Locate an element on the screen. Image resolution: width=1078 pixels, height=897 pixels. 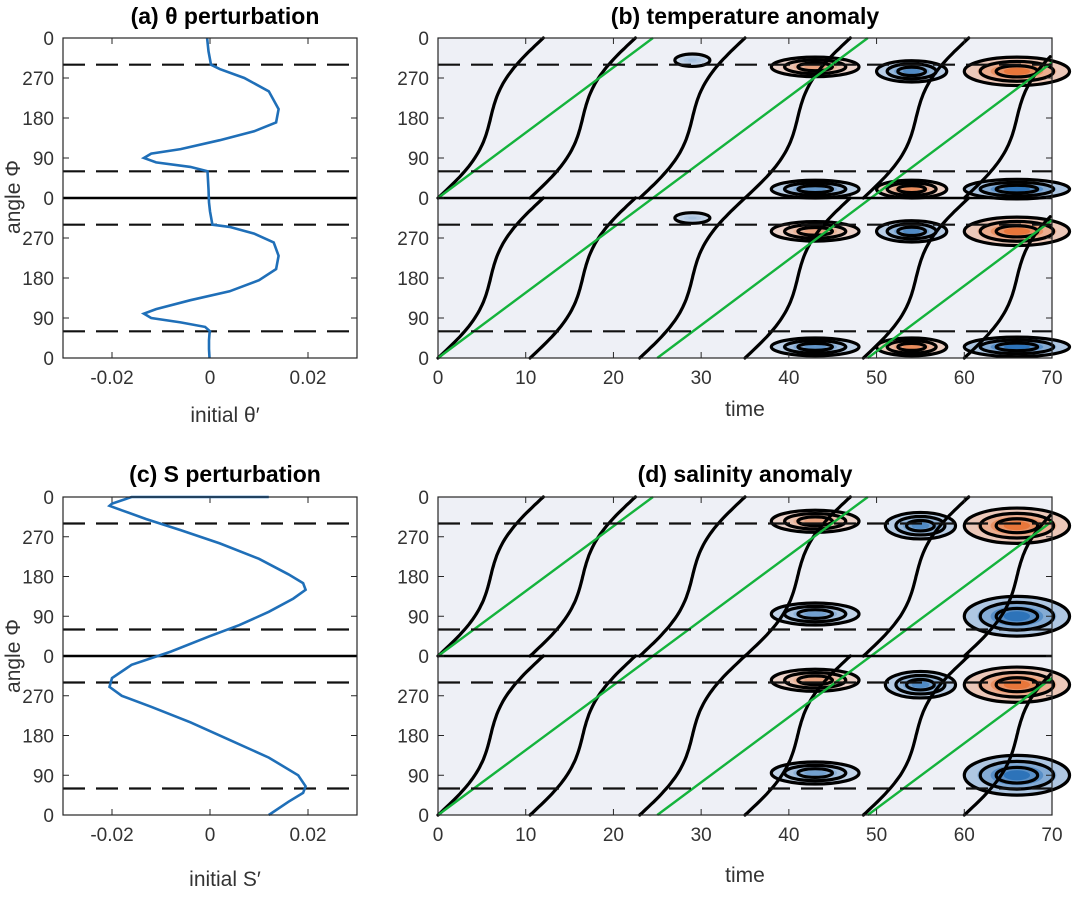
panel-c-ytick-label: 270 is located at coordinates (38, 697).